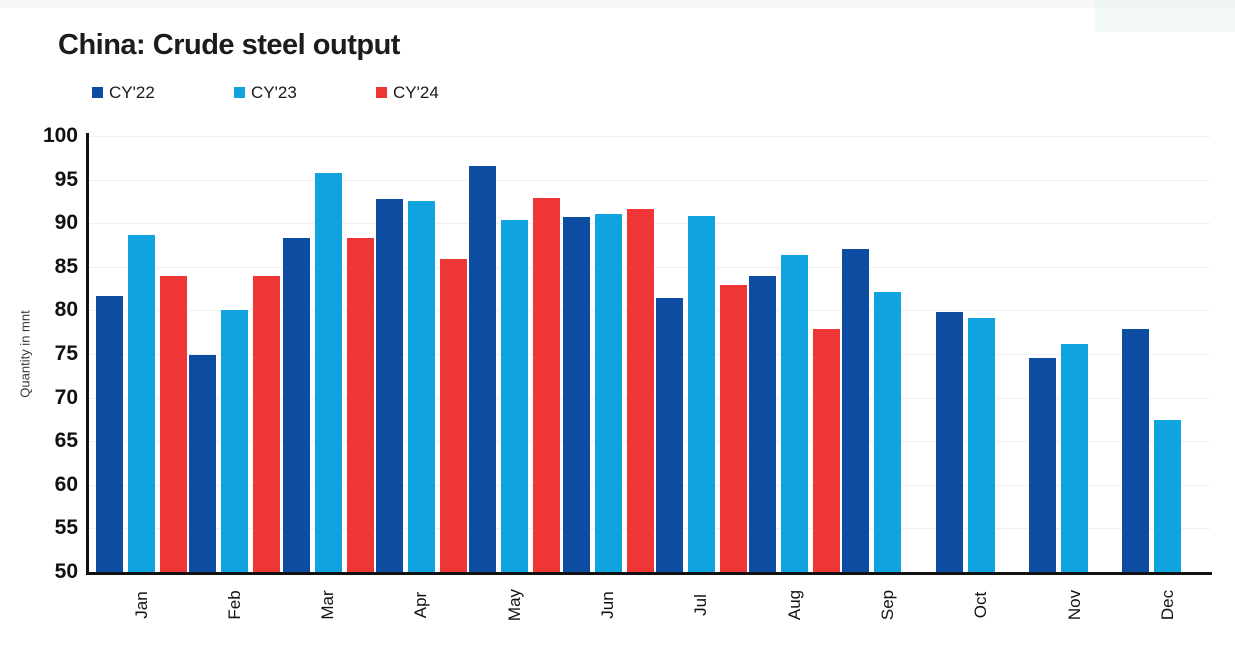 This screenshot has height=651, width=1235. Describe the element at coordinates (60, 136) in the screenshot. I see `y-tick-label: 100` at that location.